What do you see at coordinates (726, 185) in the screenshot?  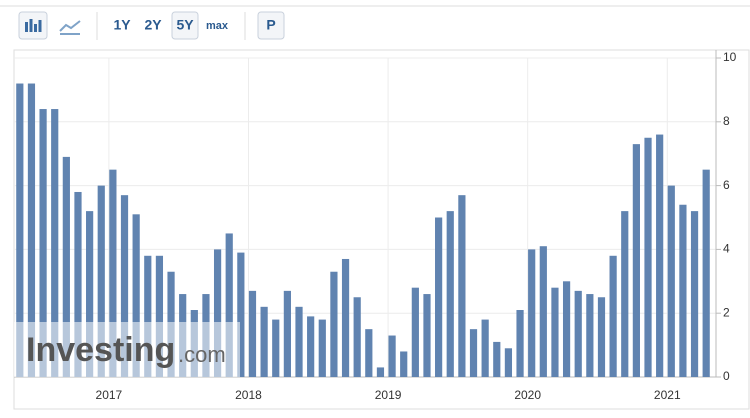 I see `y-tick-label: 6` at bounding box center [726, 185].